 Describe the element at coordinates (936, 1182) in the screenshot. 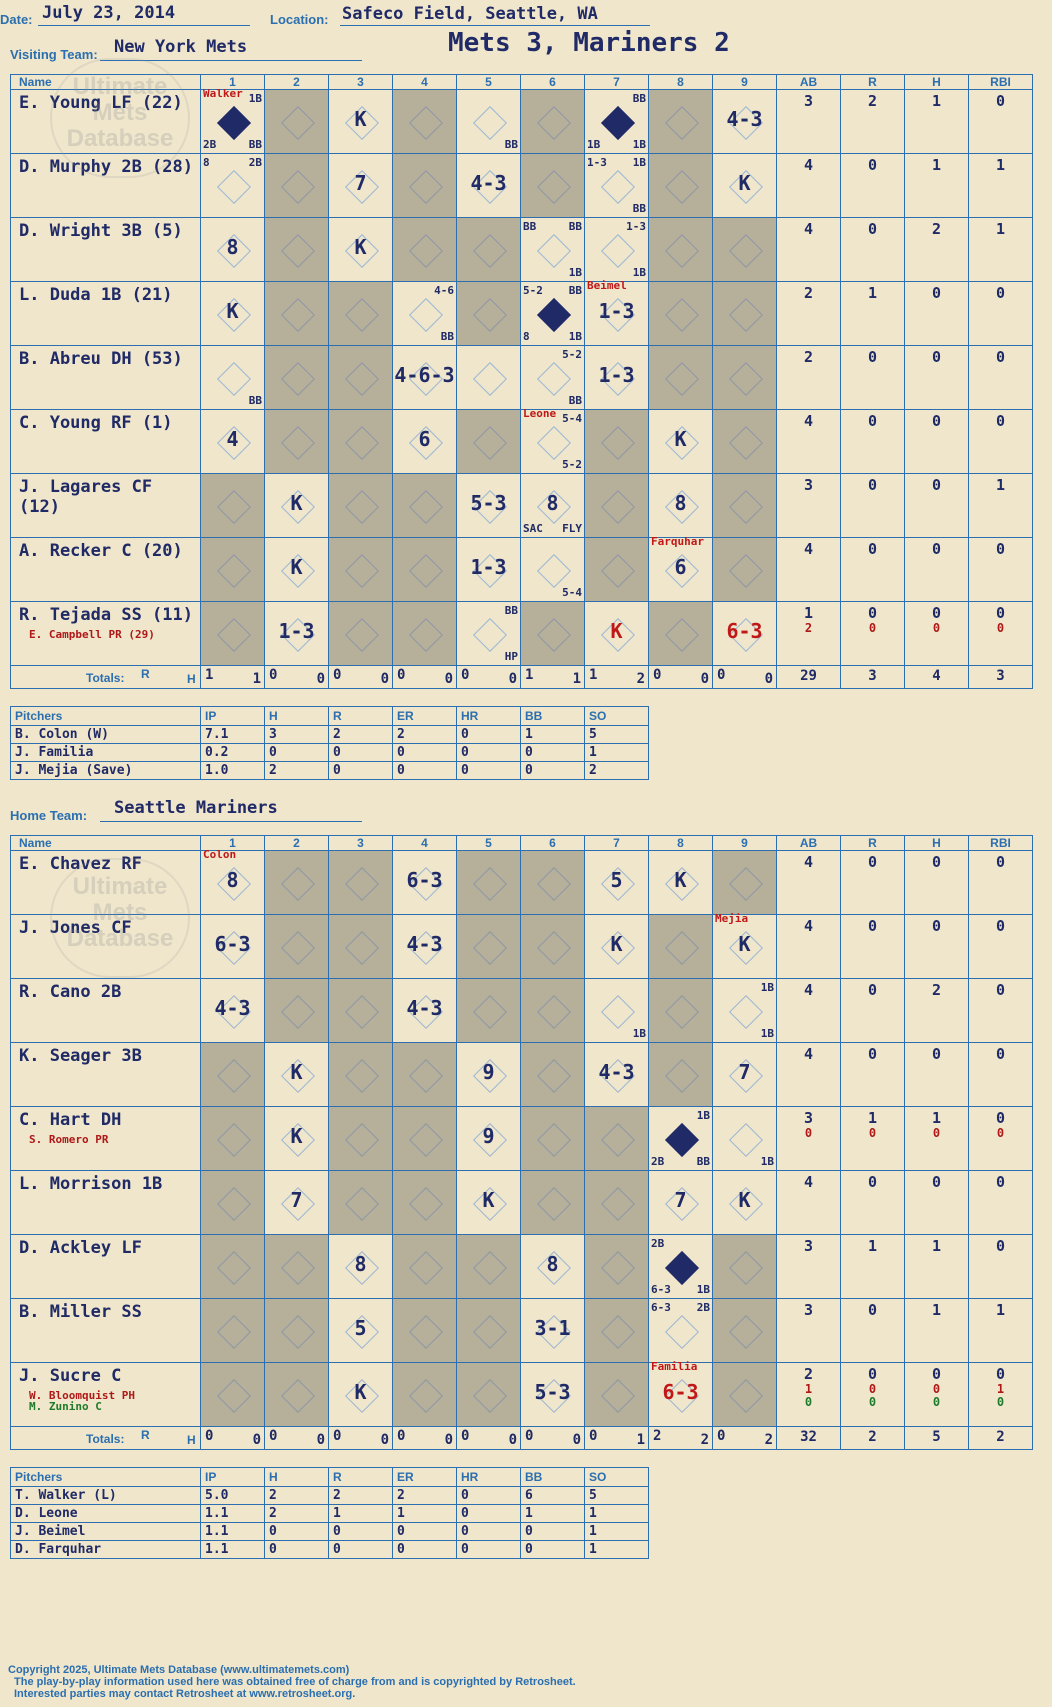

I see `stat-h: 0` at that location.